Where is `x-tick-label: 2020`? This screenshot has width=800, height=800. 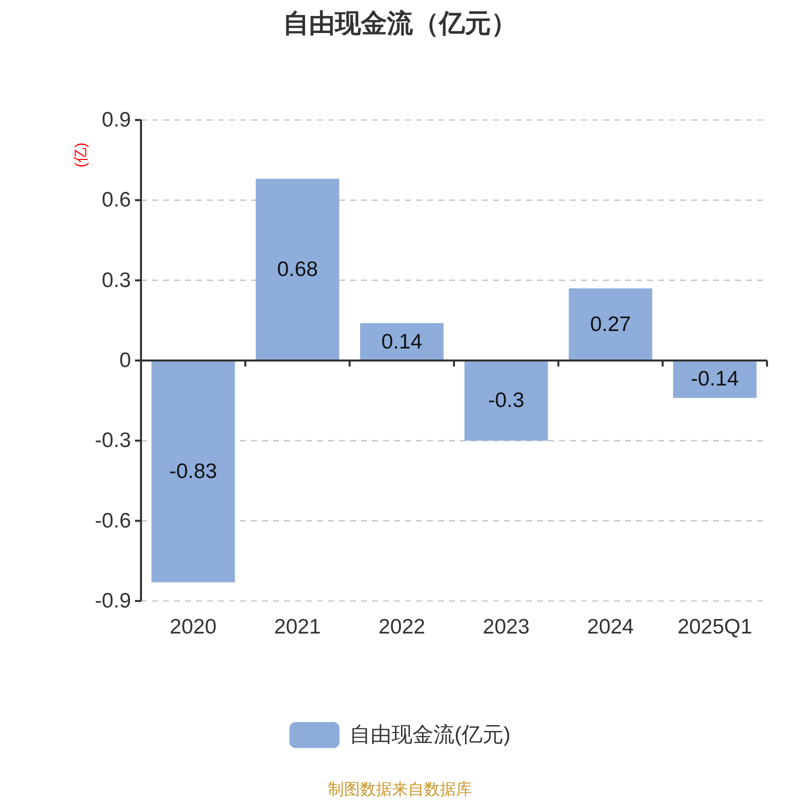 x-tick-label: 2020 is located at coordinates (193, 627).